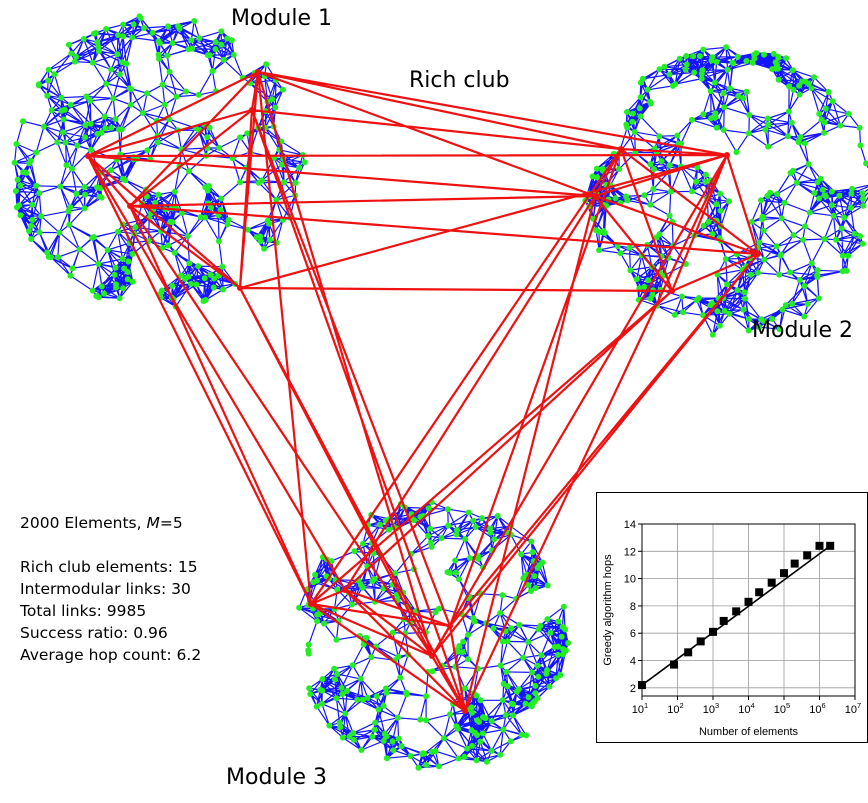  I want to click on intermodular-links: Intermodular links: 30, so click(105, 589).